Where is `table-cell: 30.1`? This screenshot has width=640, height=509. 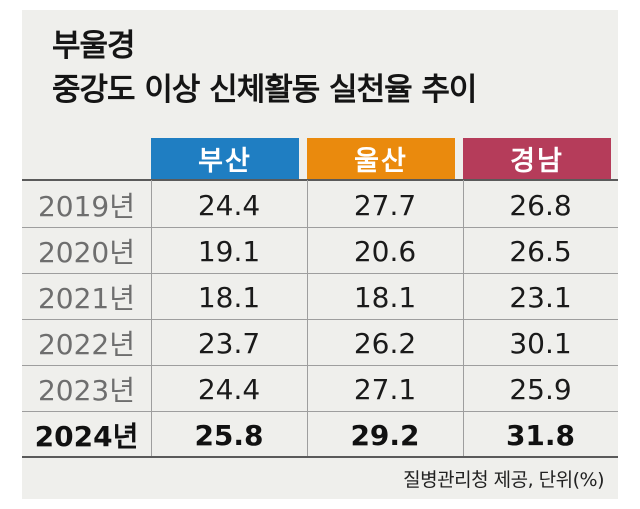
table-cell: 30.1 is located at coordinates (540, 343).